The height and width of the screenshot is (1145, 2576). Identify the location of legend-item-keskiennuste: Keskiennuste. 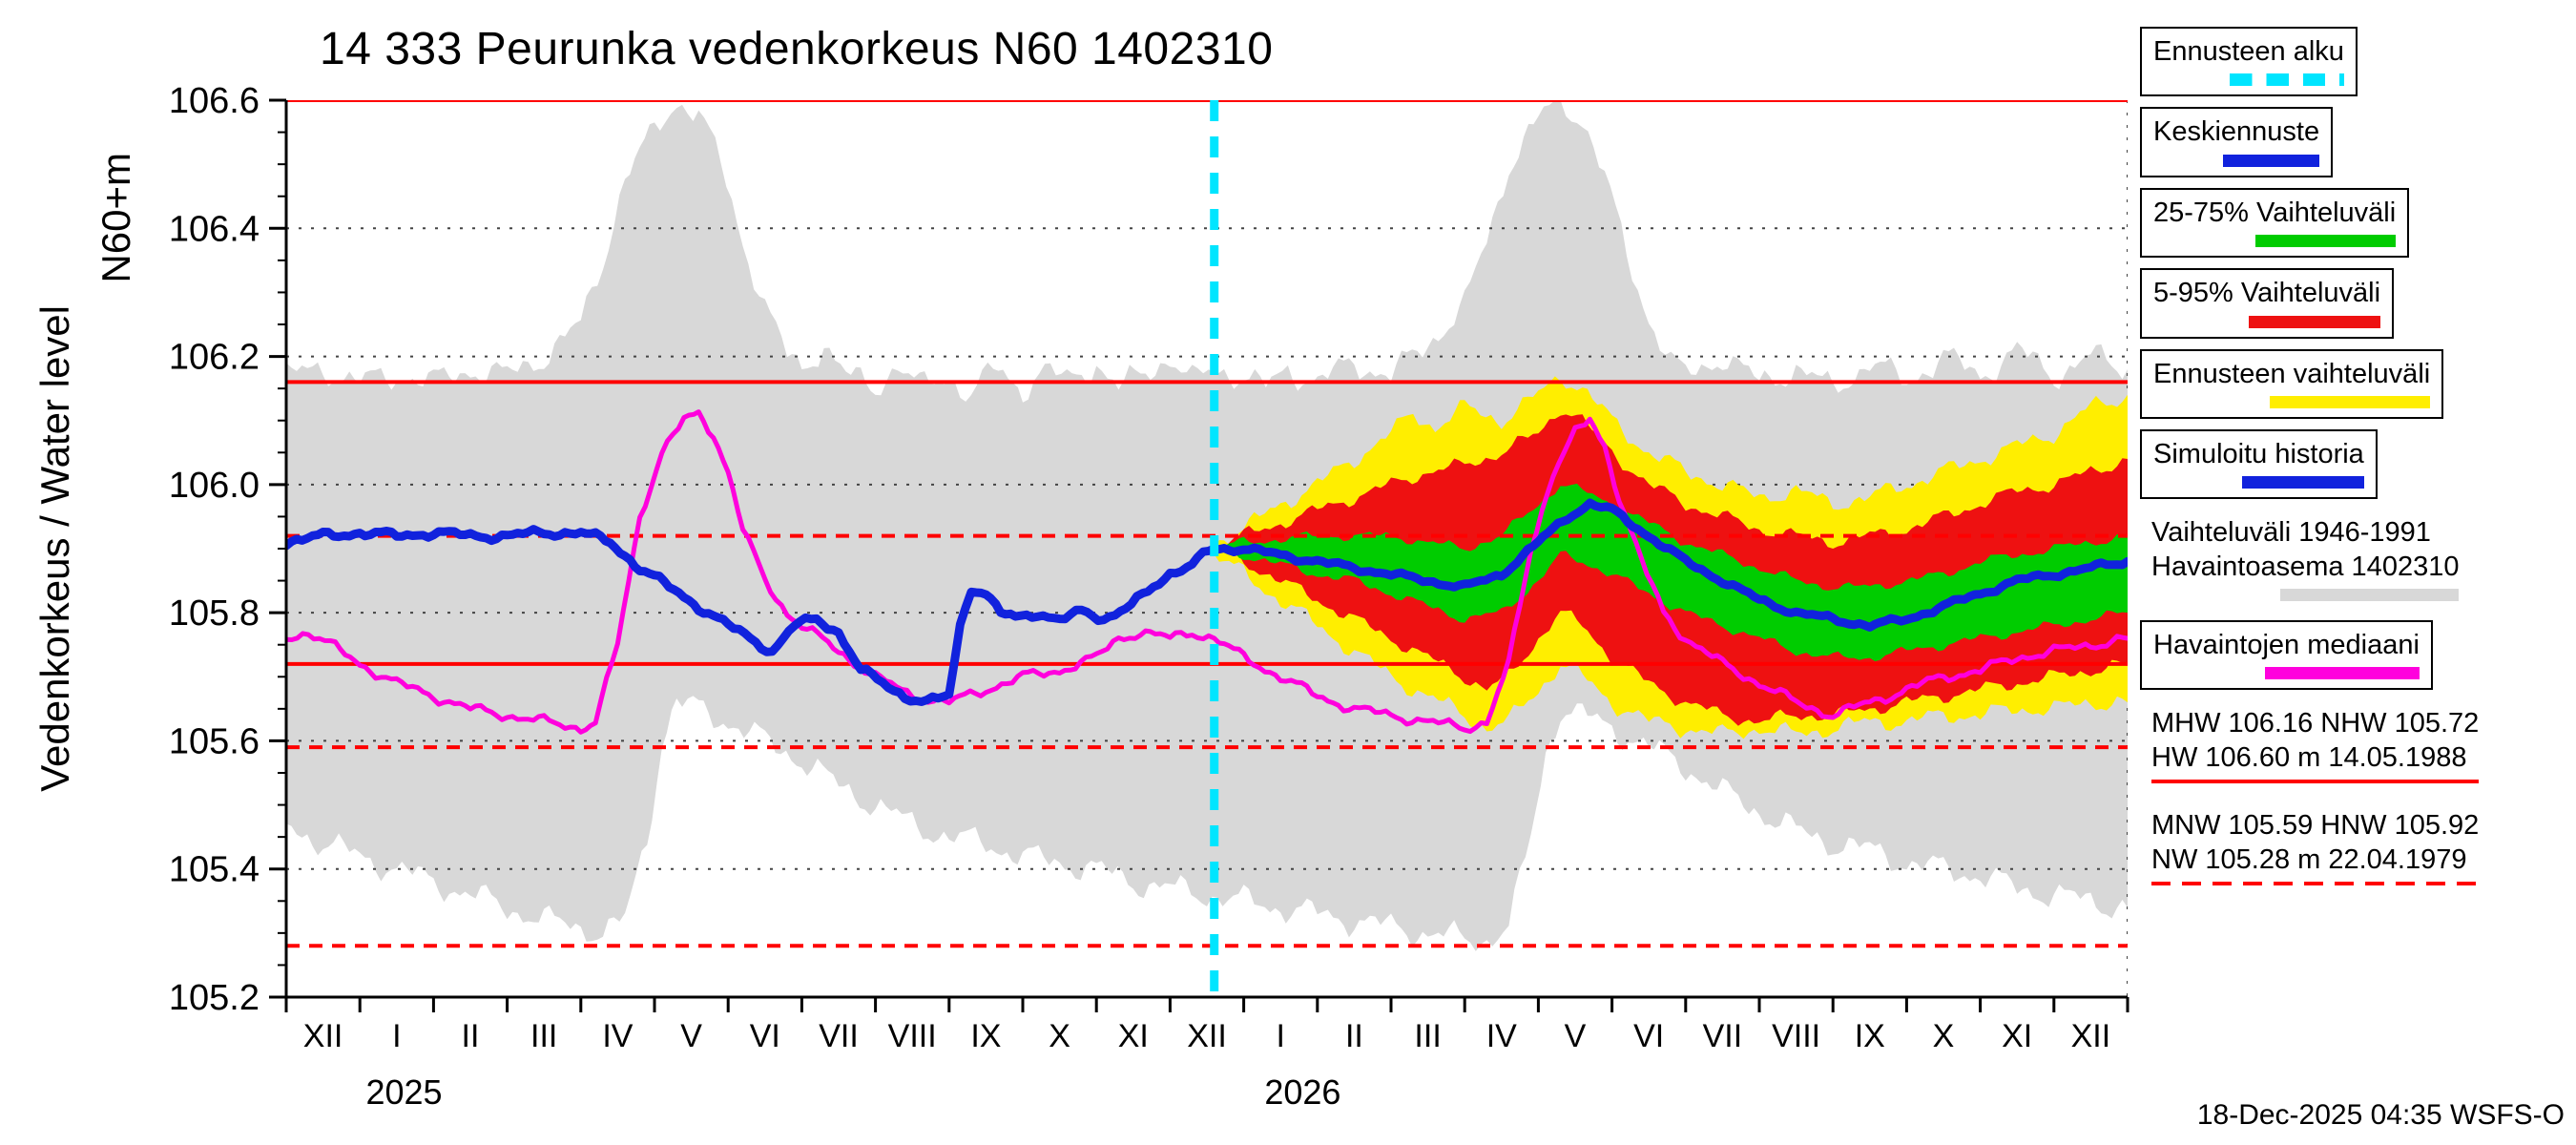
(2237, 142).